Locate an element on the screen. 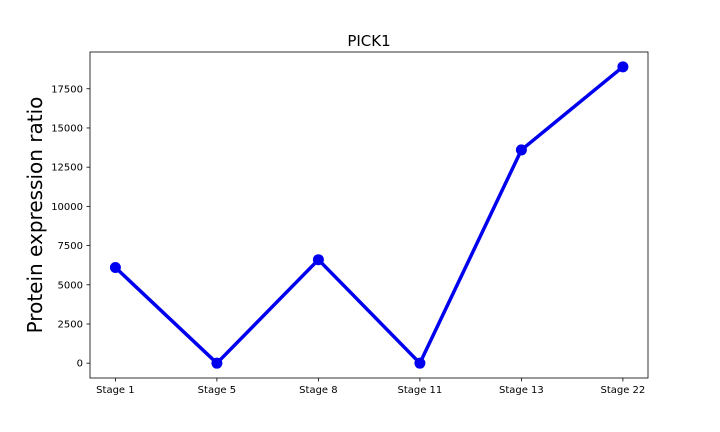 The height and width of the screenshot is (432, 720). chart-title: PICK1 is located at coordinates (368, 41).